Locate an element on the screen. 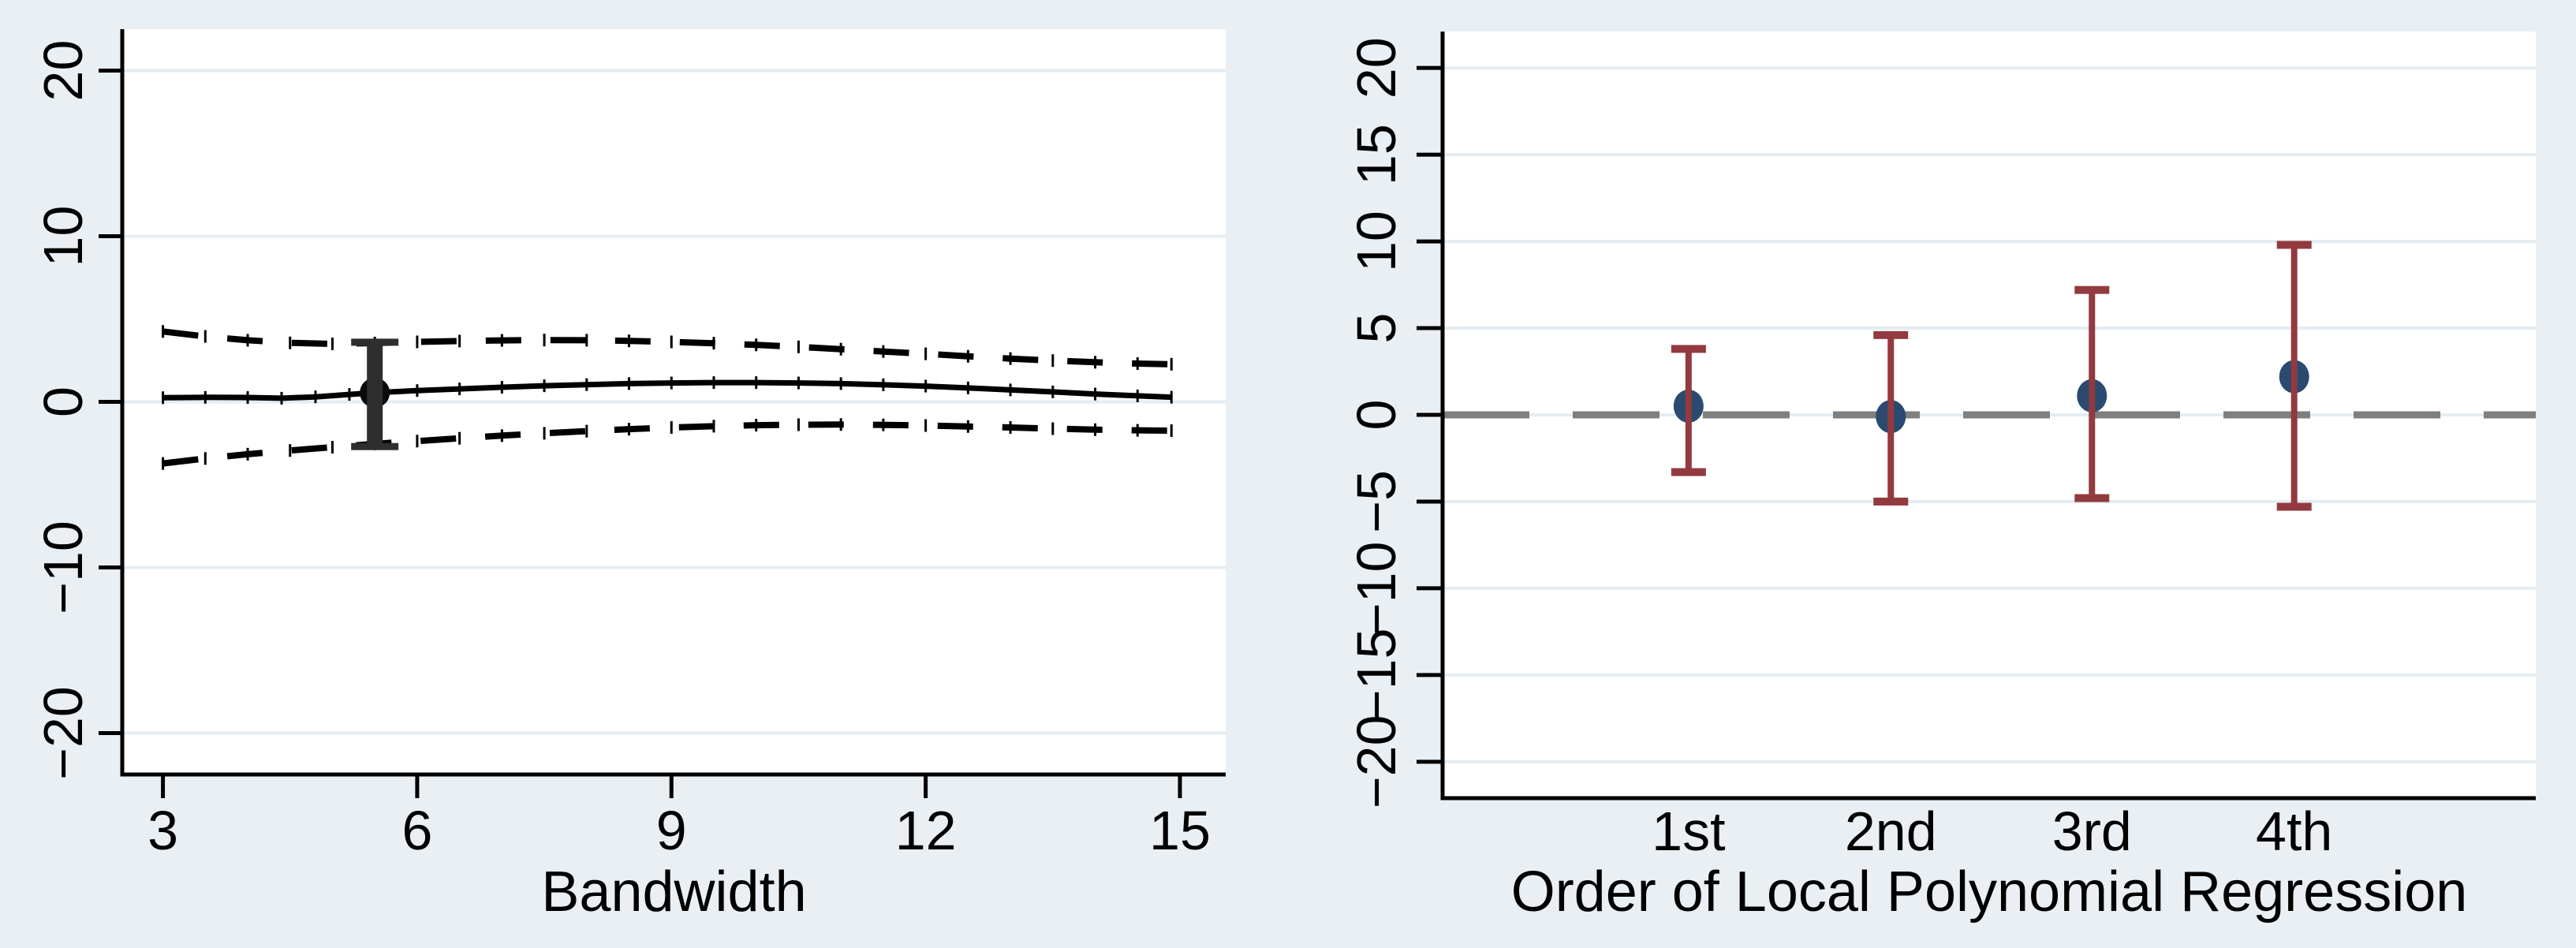  x-tick-label: 15 is located at coordinates (1180, 830).